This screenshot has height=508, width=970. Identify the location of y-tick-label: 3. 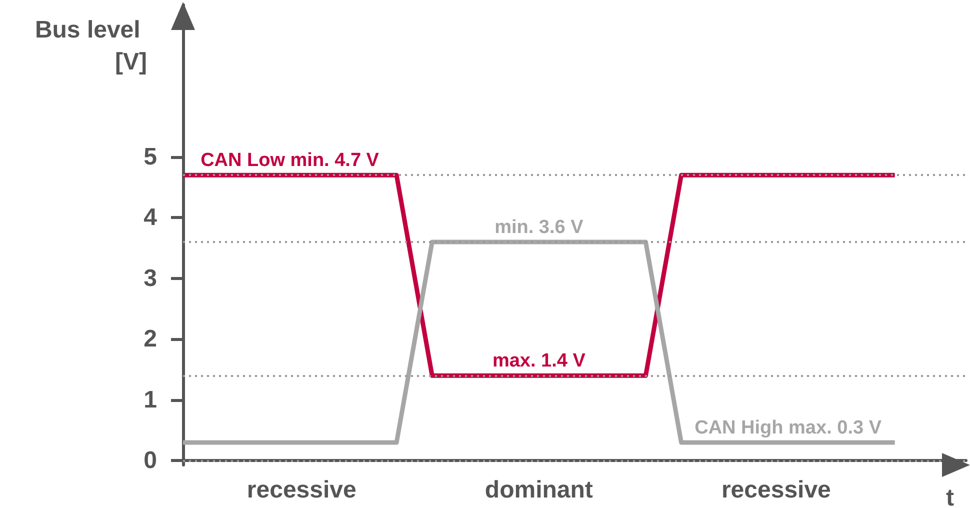
(150, 278).